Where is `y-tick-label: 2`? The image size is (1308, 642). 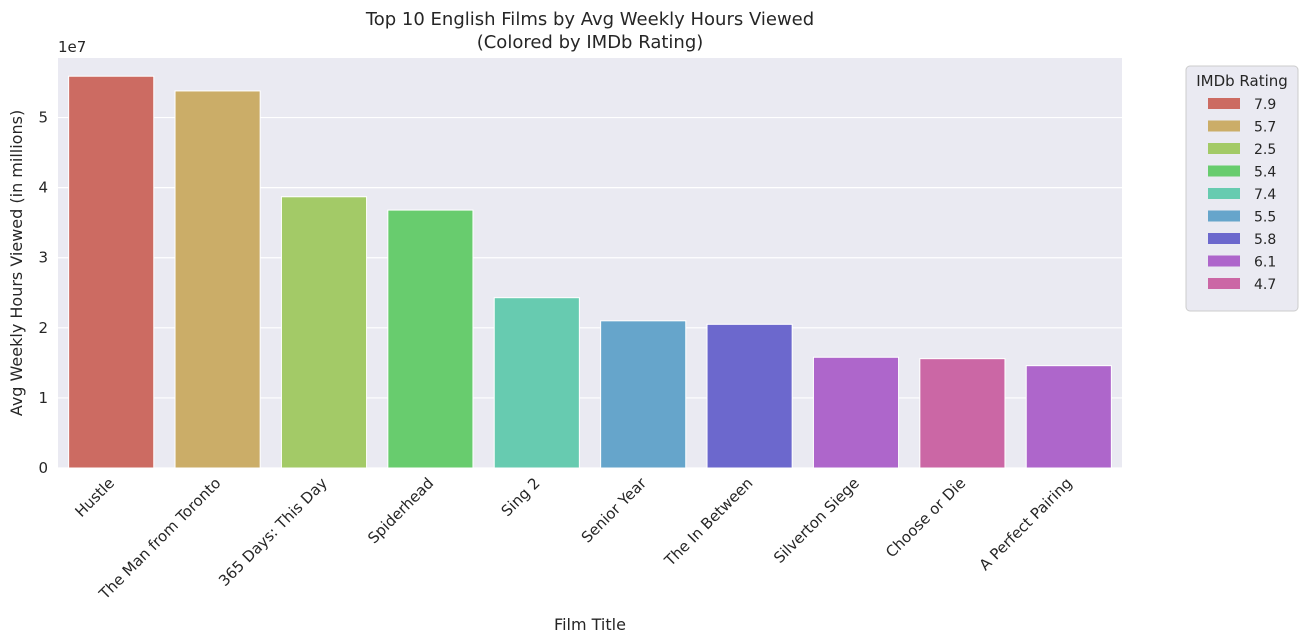
y-tick-label: 2 is located at coordinates (43, 328).